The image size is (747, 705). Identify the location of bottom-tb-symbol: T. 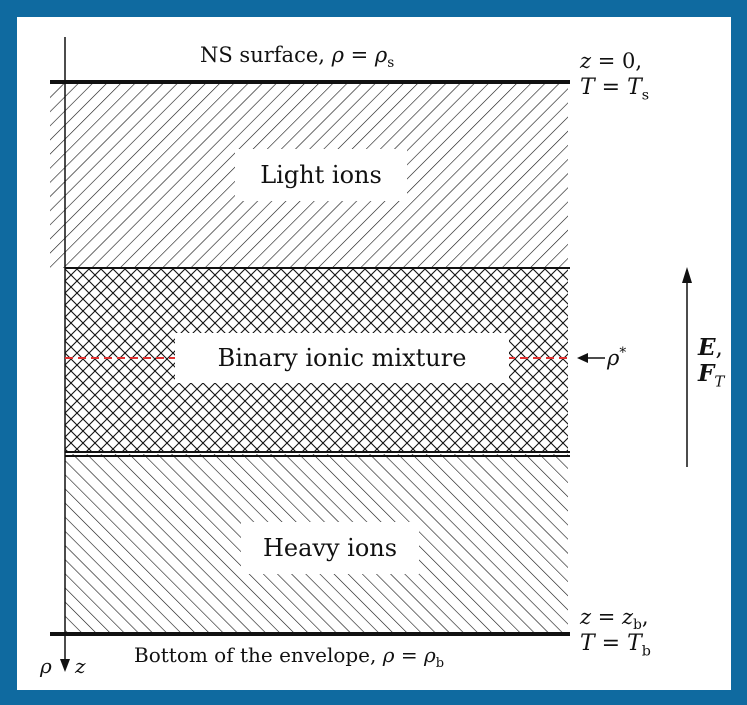
(634, 643).